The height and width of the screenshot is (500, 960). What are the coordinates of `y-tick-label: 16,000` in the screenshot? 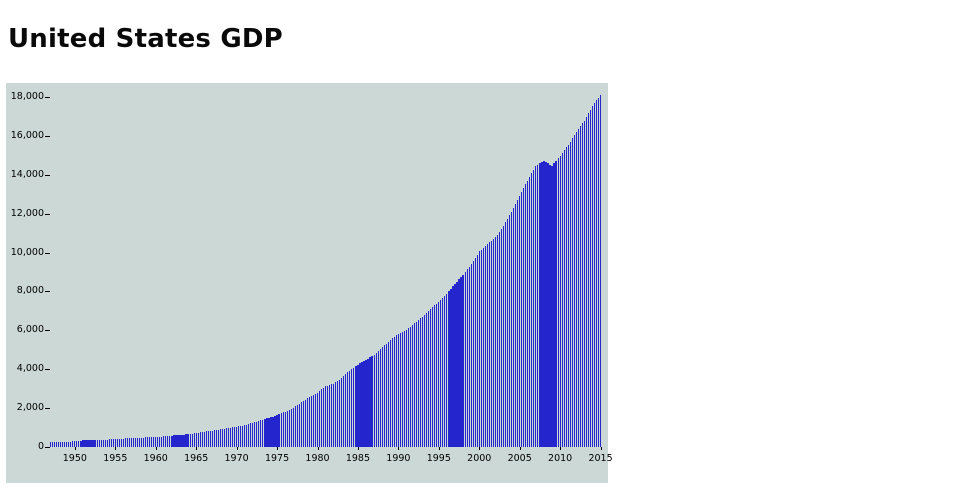 It's located at (27, 135).